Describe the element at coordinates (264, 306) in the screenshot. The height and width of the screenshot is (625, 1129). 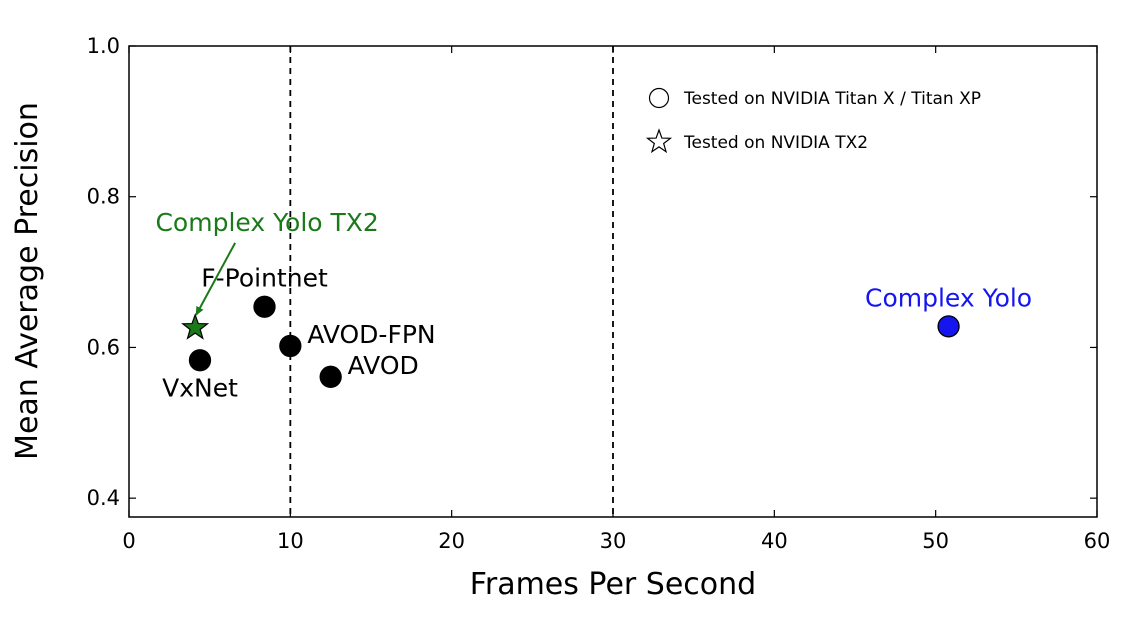
I see `point-f-pointnet` at that location.